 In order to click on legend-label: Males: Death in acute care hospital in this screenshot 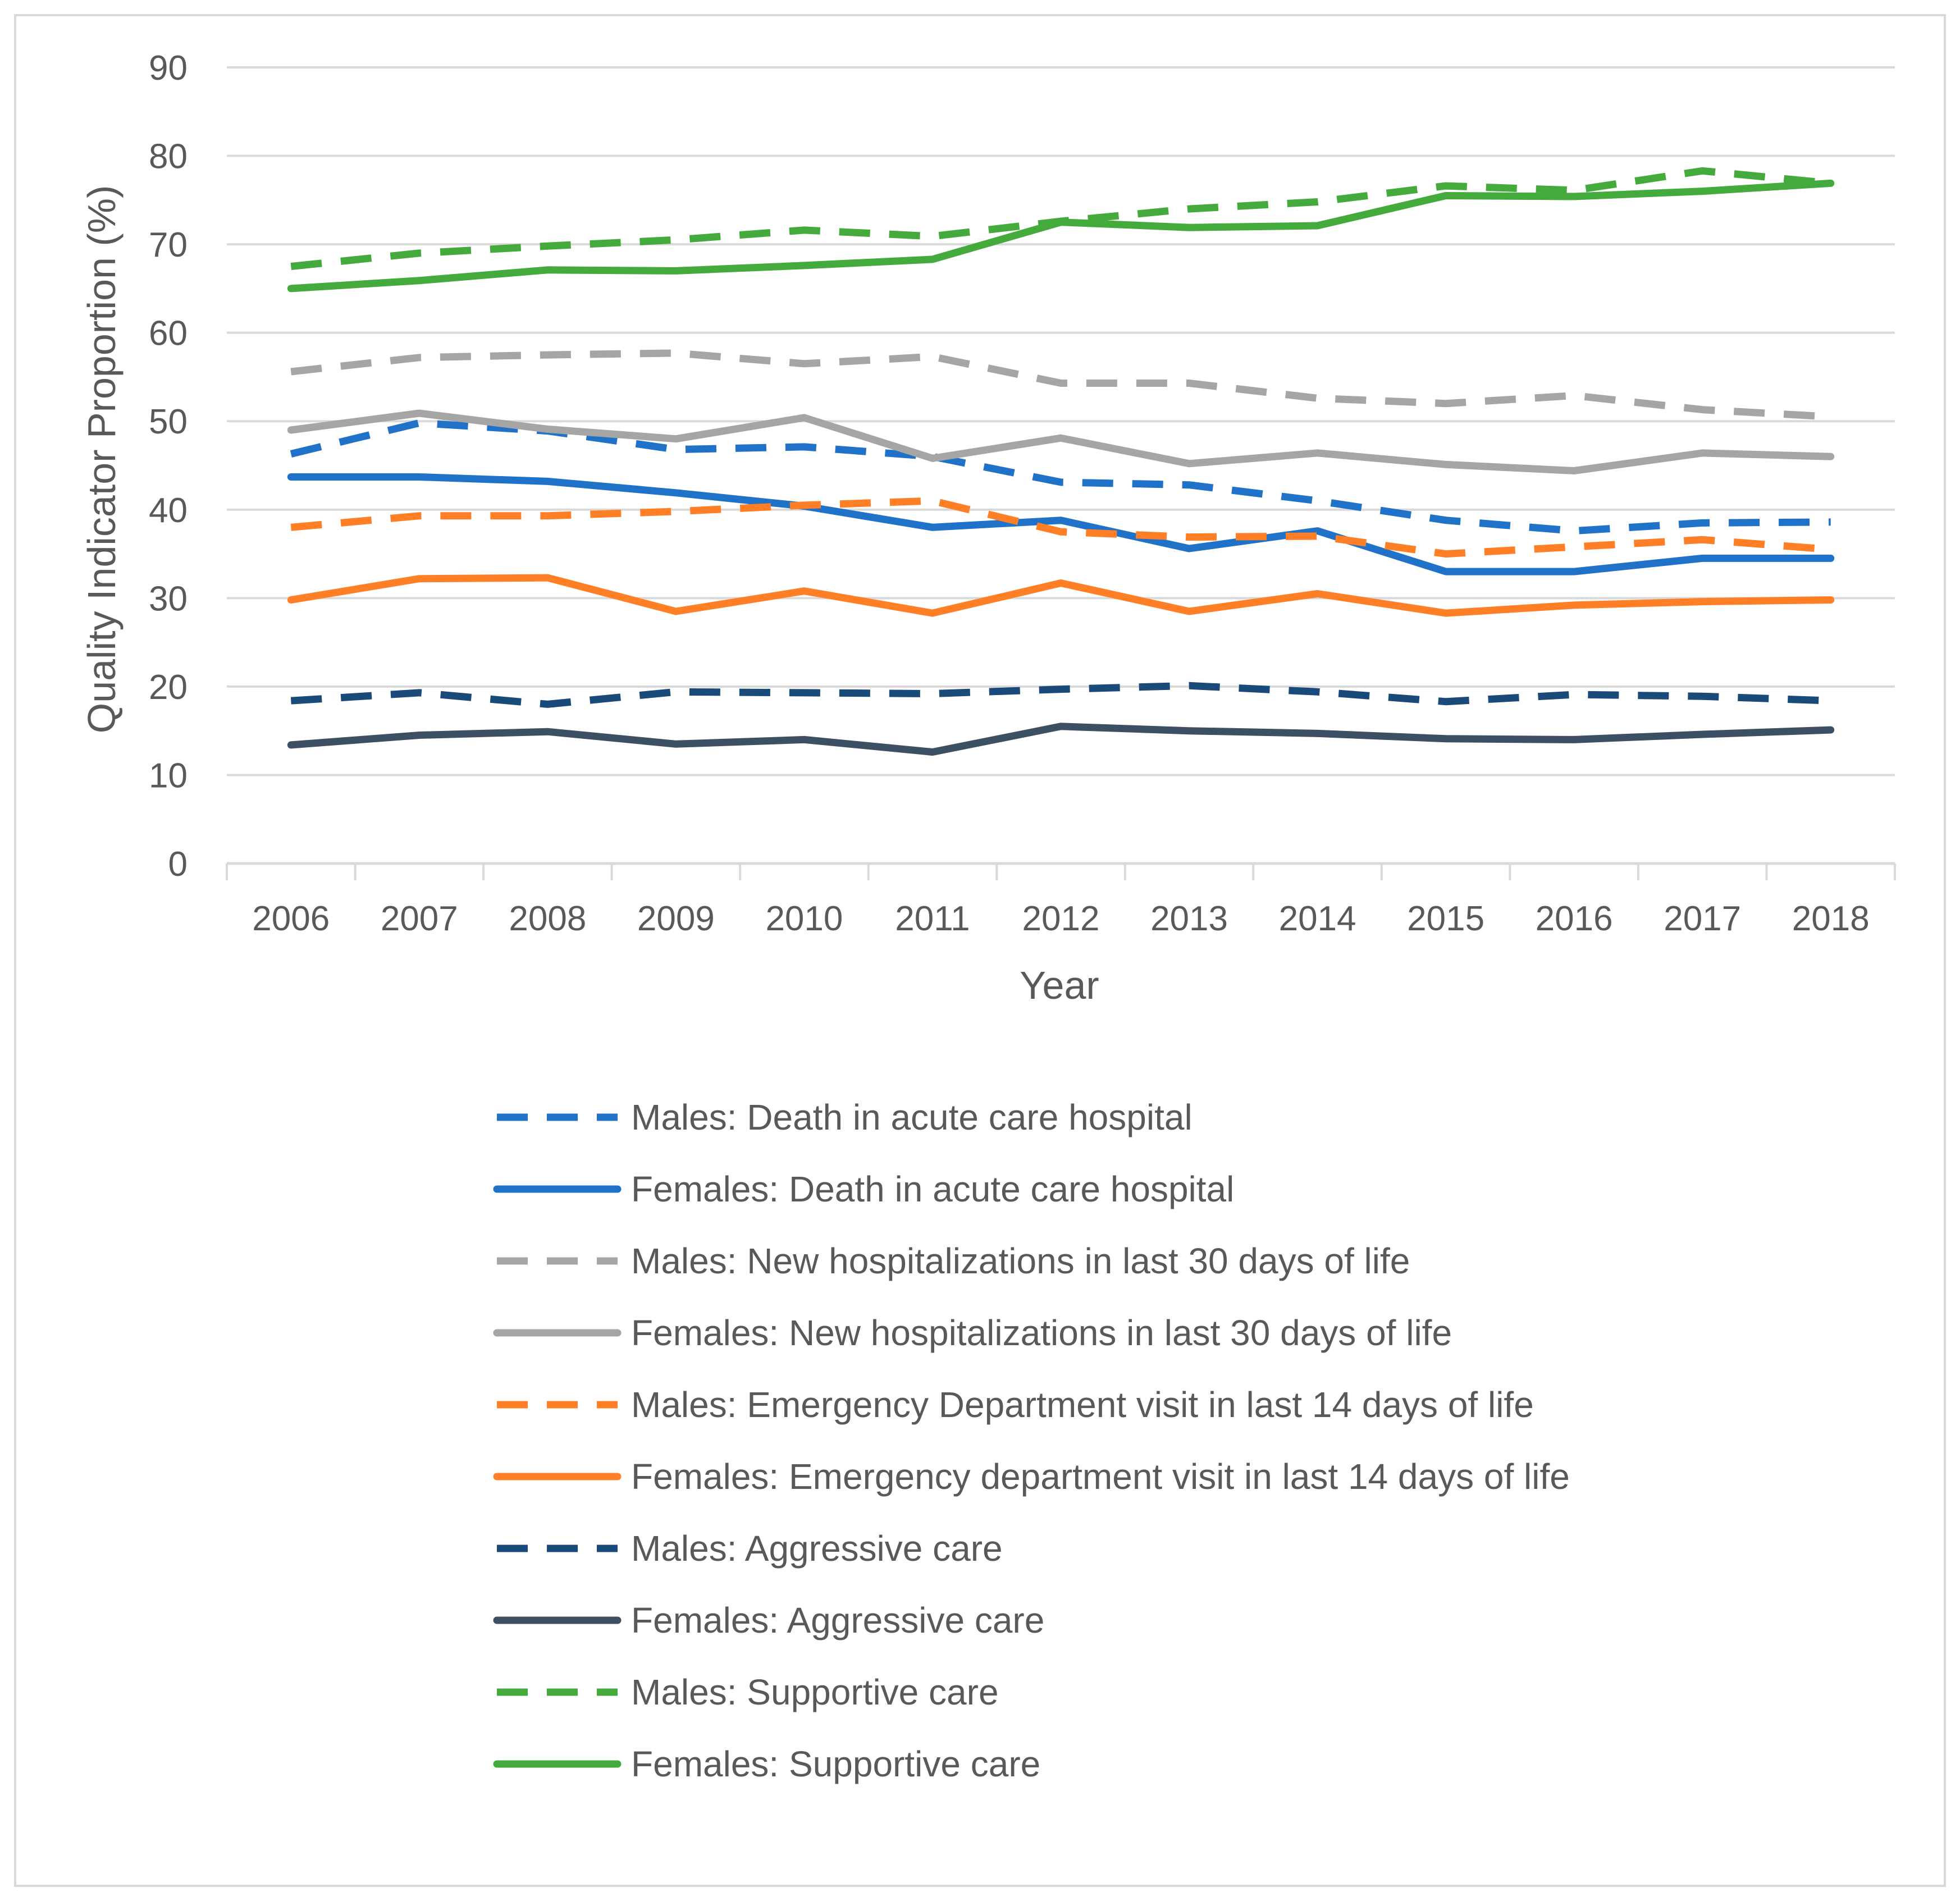, I will do `click(912, 1117)`.